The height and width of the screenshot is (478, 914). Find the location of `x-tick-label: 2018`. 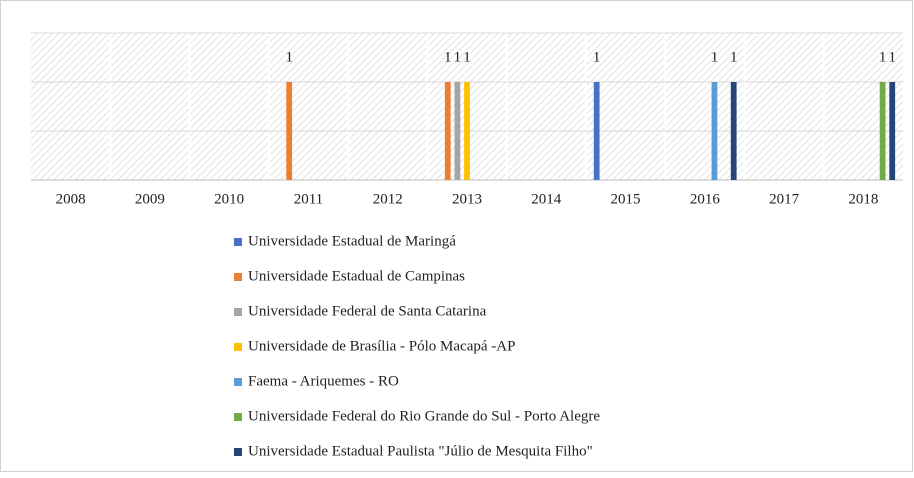

x-tick-label: 2018 is located at coordinates (863, 199).